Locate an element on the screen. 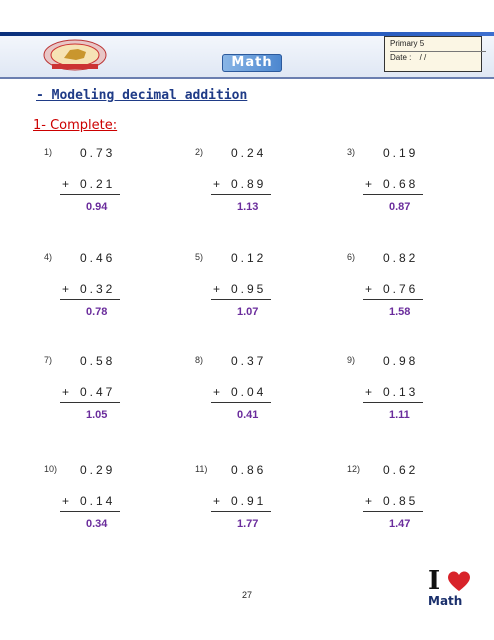 This screenshot has width=494, height=640. addend-bottom: 0.13 is located at coordinates (401, 392).